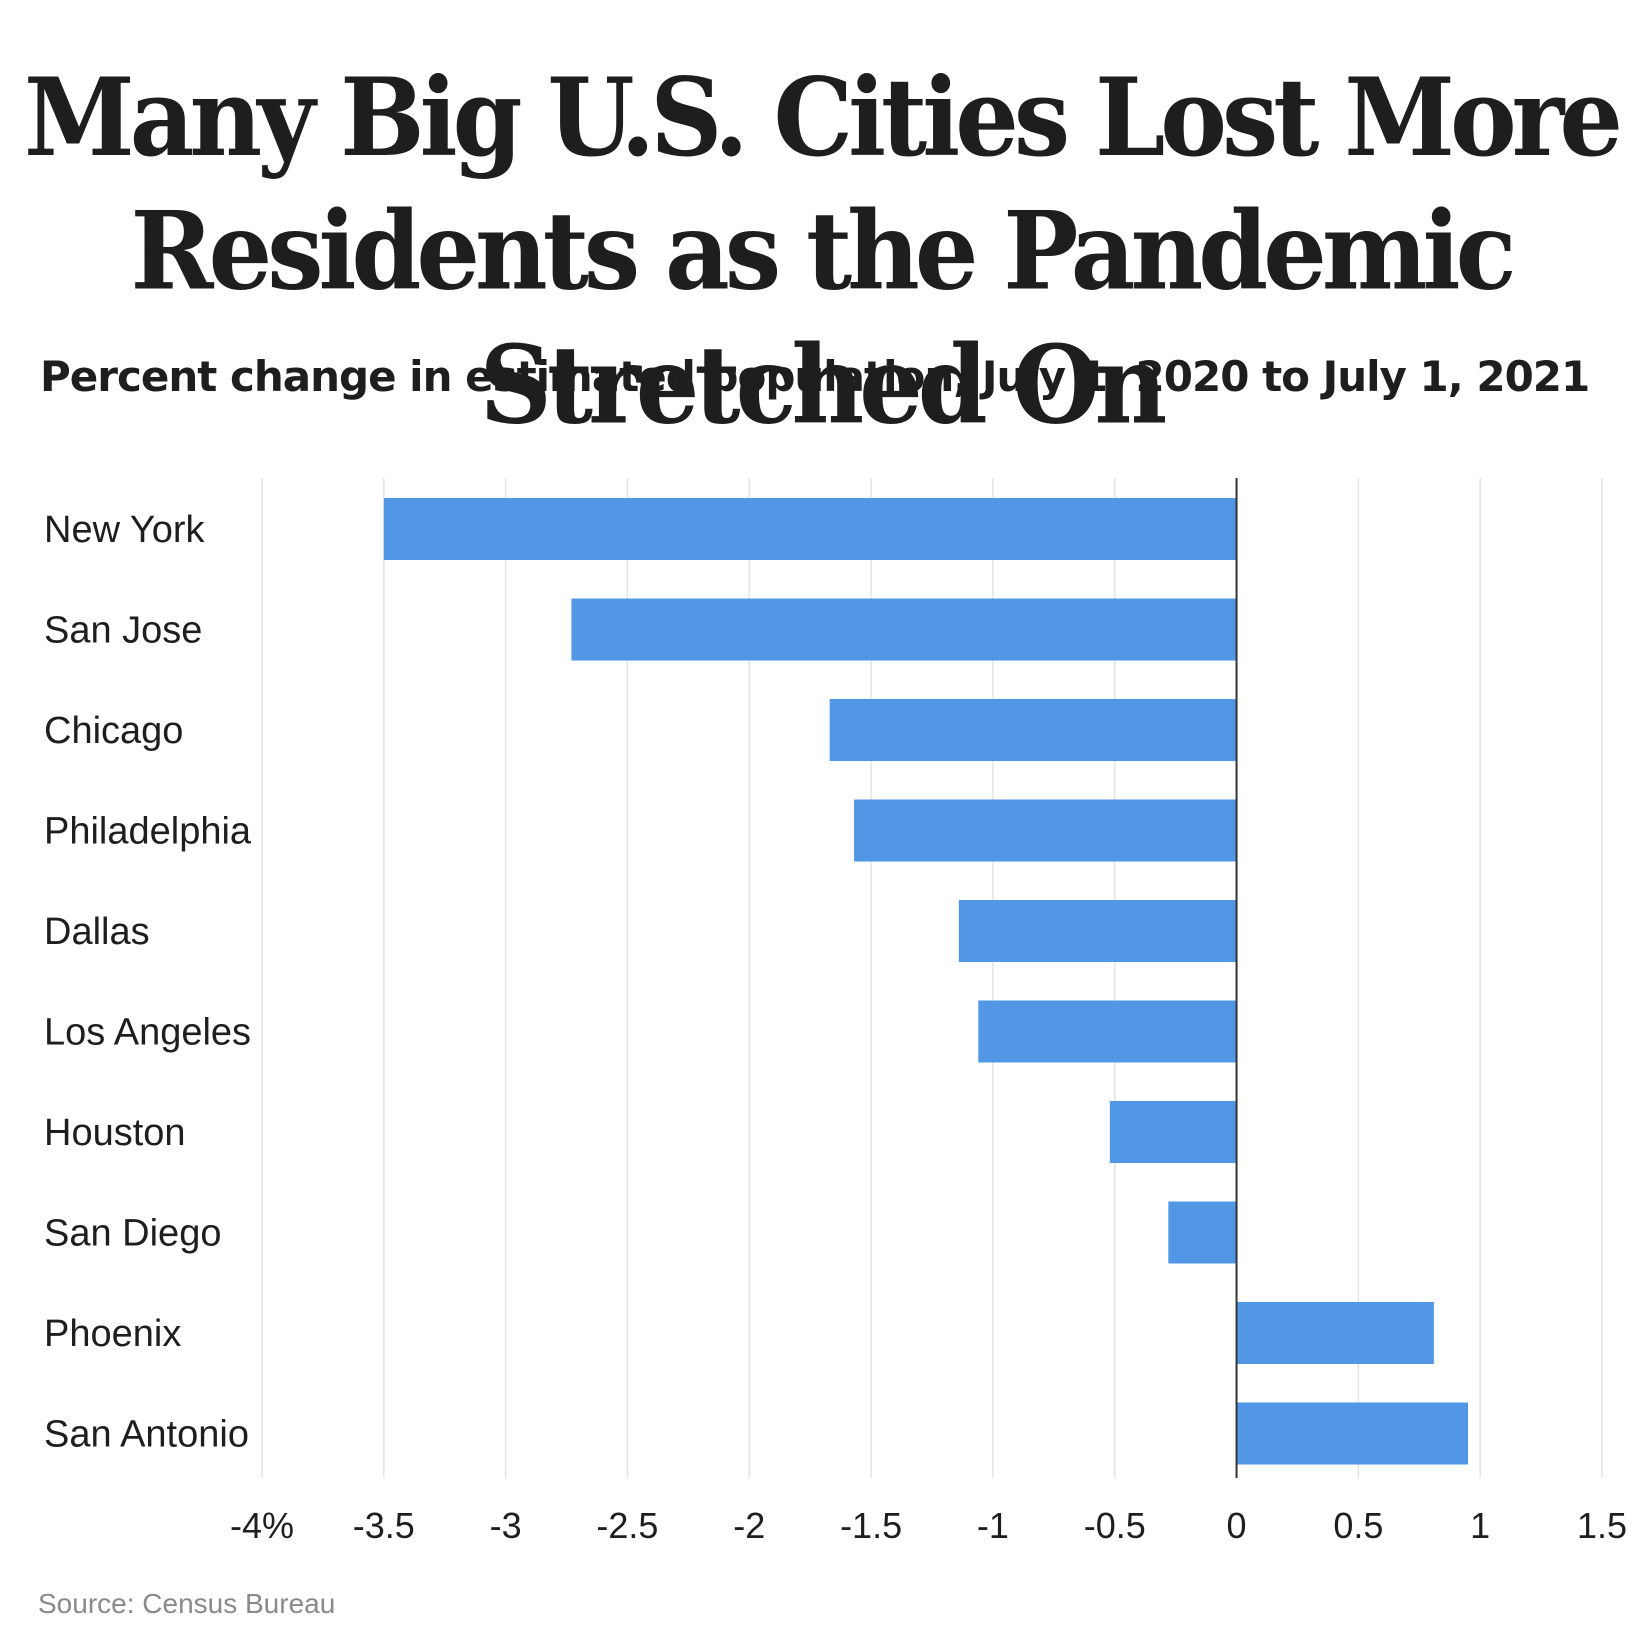 The height and width of the screenshot is (1640, 1642). I want to click on x-tick-label: -4%, so click(262, 1525).